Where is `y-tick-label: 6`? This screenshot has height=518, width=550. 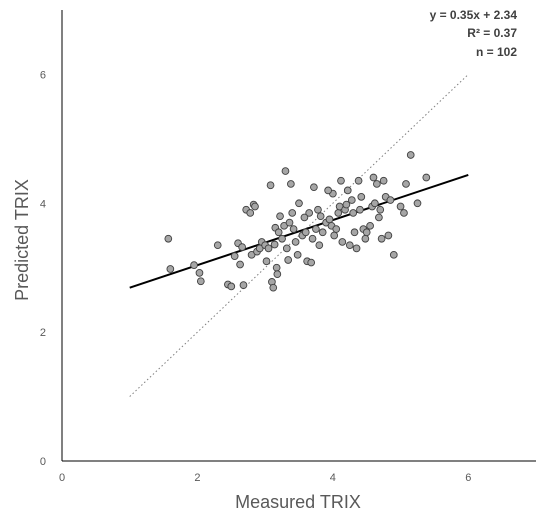
y-tick-label: 6 is located at coordinates (43, 75).